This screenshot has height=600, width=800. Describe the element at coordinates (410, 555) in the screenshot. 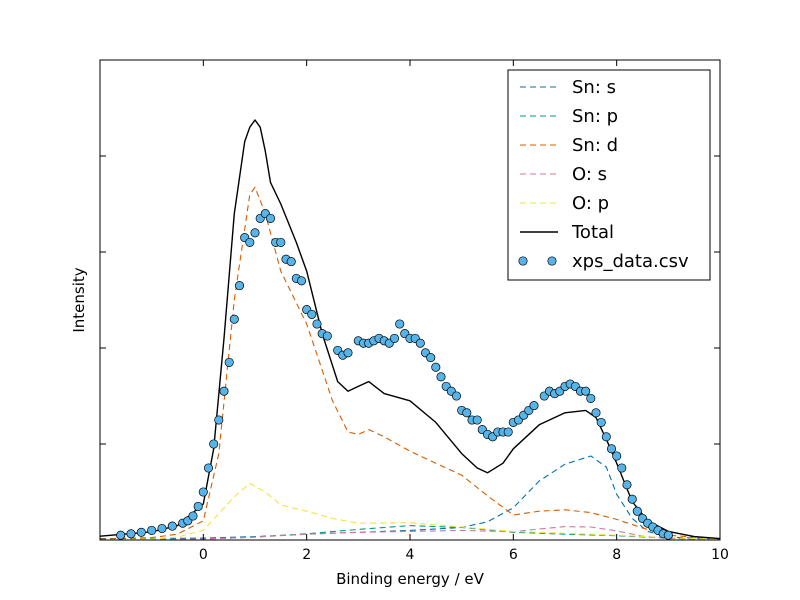

I see `x-tick-label: 4` at that location.